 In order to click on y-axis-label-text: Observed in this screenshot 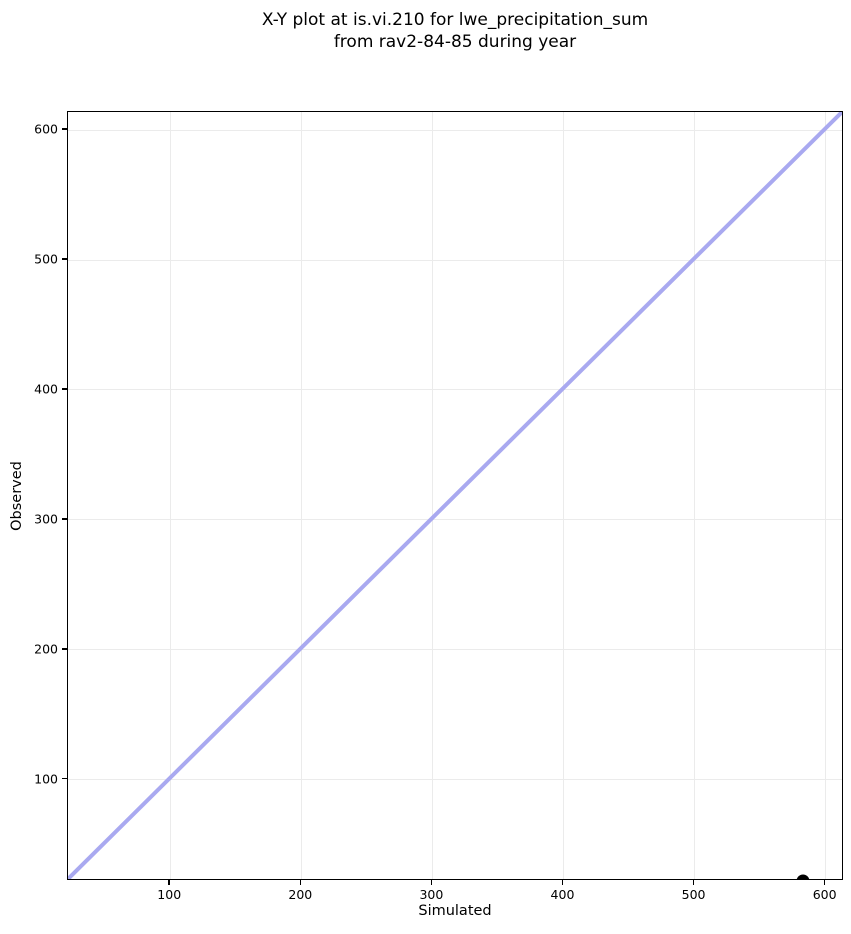, I will do `click(17, 495)`.